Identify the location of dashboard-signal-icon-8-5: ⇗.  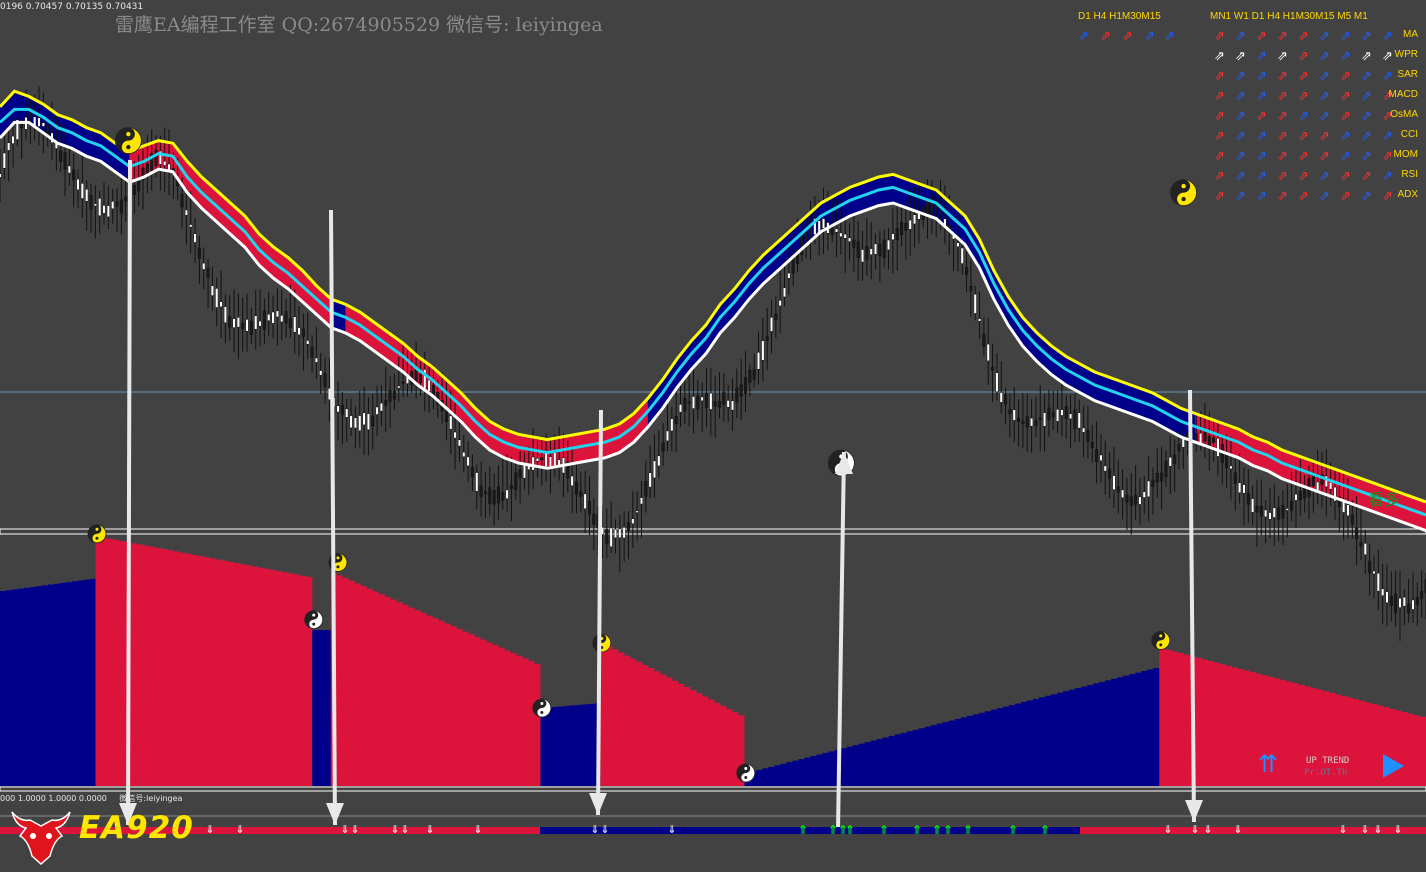
(1324, 196).